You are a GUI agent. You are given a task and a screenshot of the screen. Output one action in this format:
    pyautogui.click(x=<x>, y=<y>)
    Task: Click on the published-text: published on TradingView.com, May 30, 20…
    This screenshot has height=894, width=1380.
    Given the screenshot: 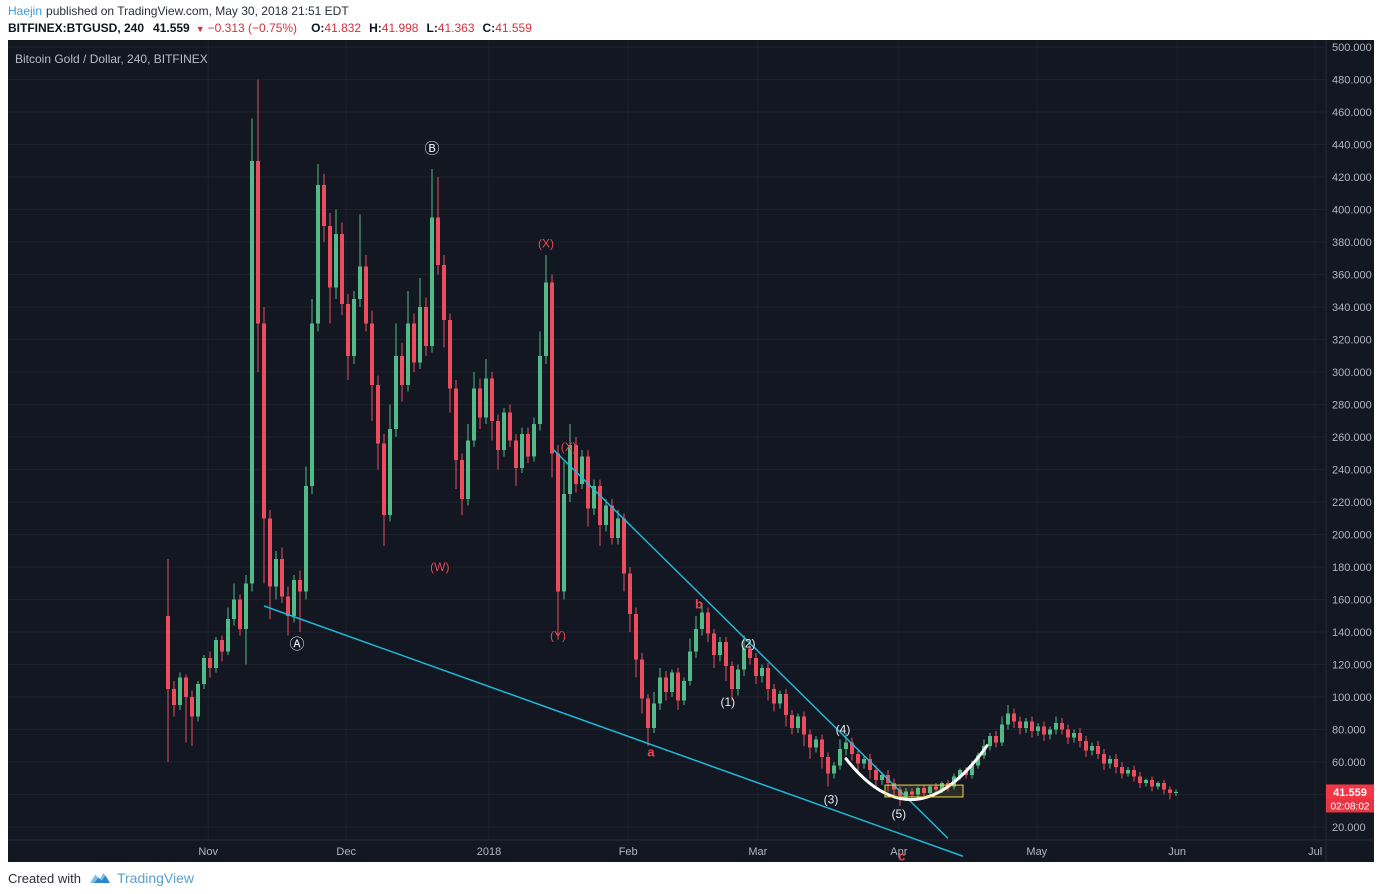 What is the action you would take?
    pyautogui.click(x=197, y=11)
    